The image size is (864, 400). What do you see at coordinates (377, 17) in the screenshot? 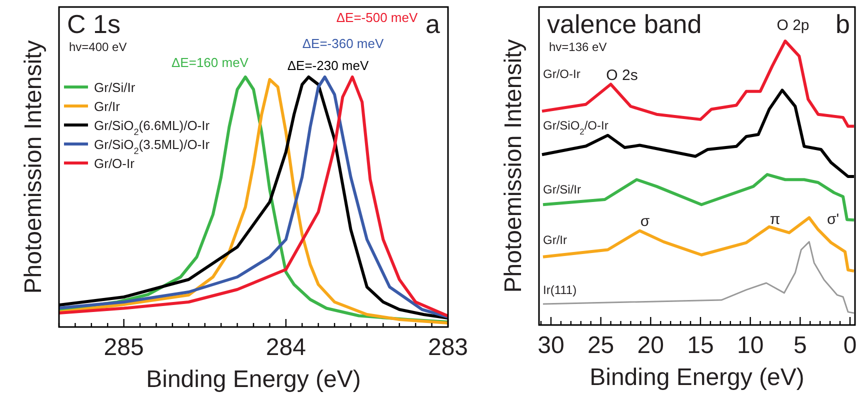
I see `text: ΔE=-500 meV` at bounding box center [377, 17].